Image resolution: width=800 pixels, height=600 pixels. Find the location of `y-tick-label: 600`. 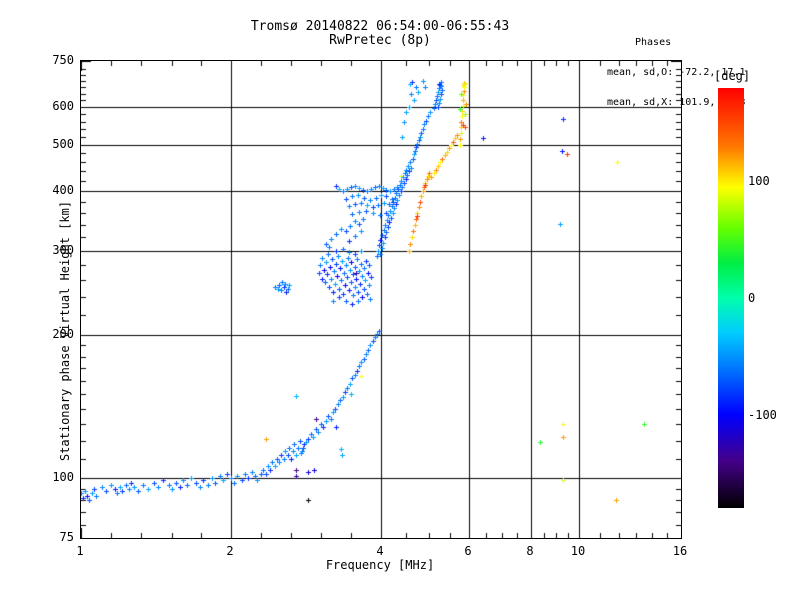

y-tick-label: 600 is located at coordinates (63, 106).